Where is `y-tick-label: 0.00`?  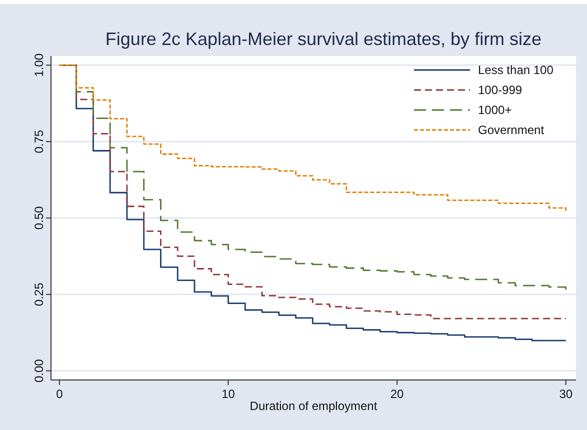
y-tick-label: 0.00 is located at coordinates (39, 370).